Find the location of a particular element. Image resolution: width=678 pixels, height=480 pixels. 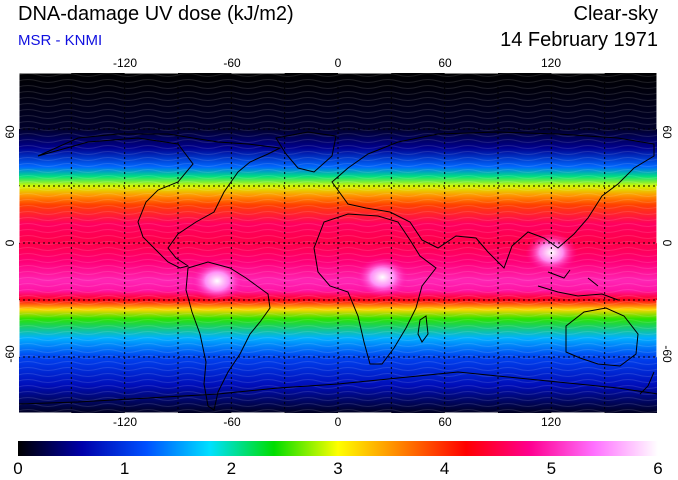

hotspot-southern-africa is located at coordinates (382, 277).